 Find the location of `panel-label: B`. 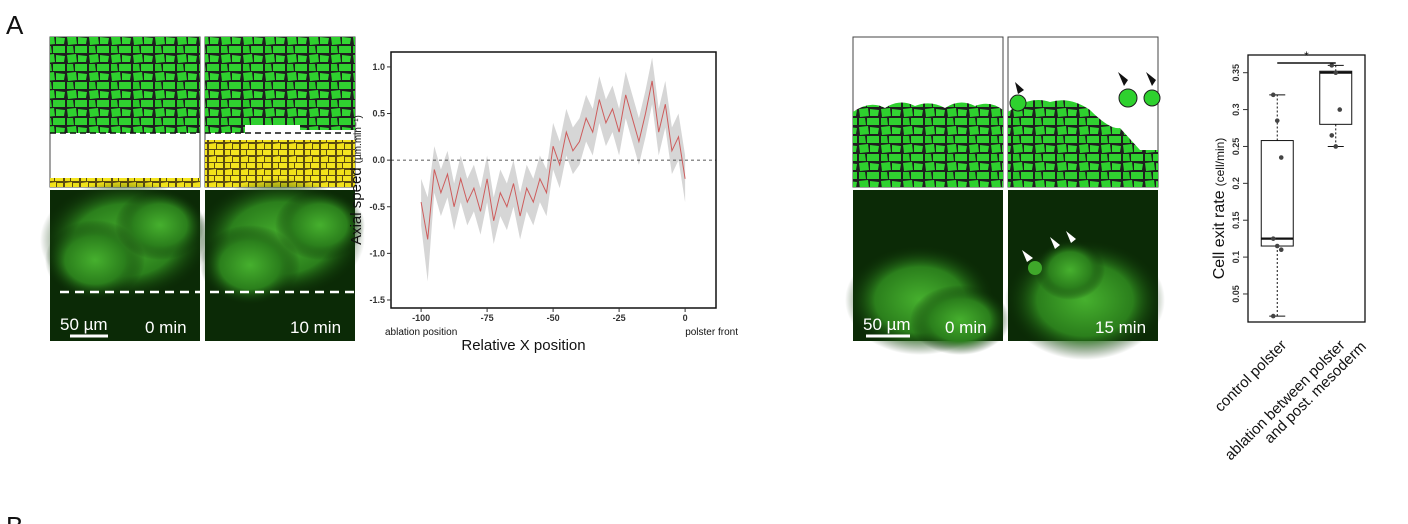

panel-label: B is located at coordinates (14, 517).